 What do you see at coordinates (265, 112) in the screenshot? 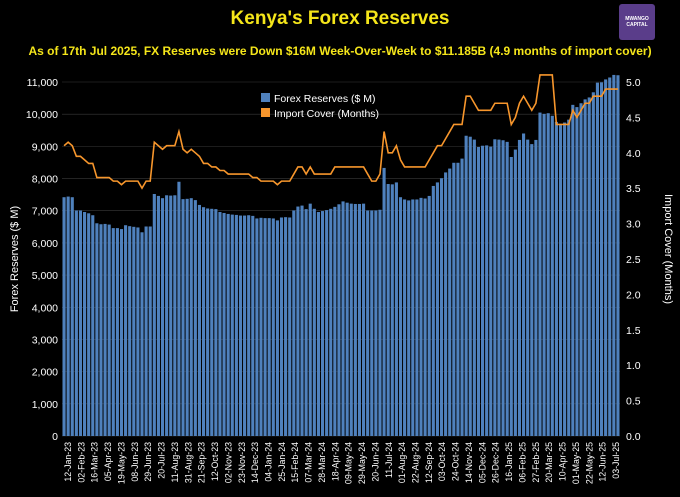
I see `legend-swatch-import-cover` at bounding box center [265, 112].